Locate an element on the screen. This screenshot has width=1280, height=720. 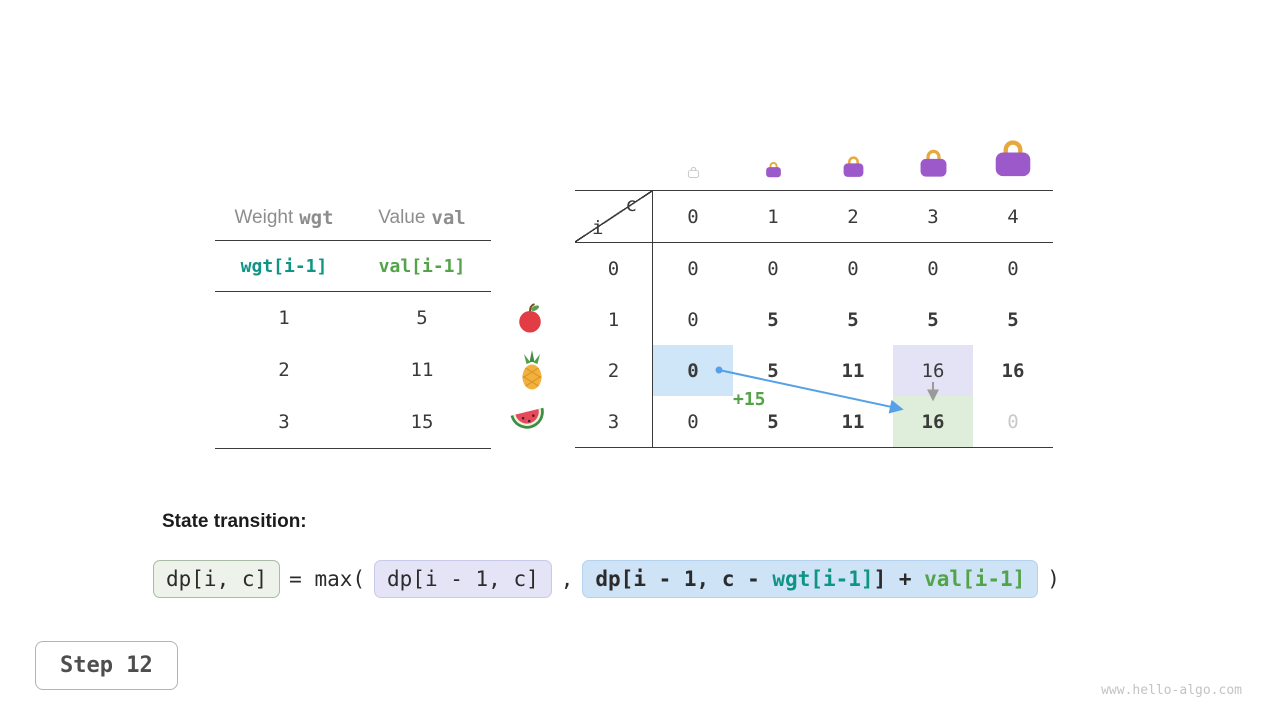
term-take-part1: dp[i - 1, c - is located at coordinates (684, 579).